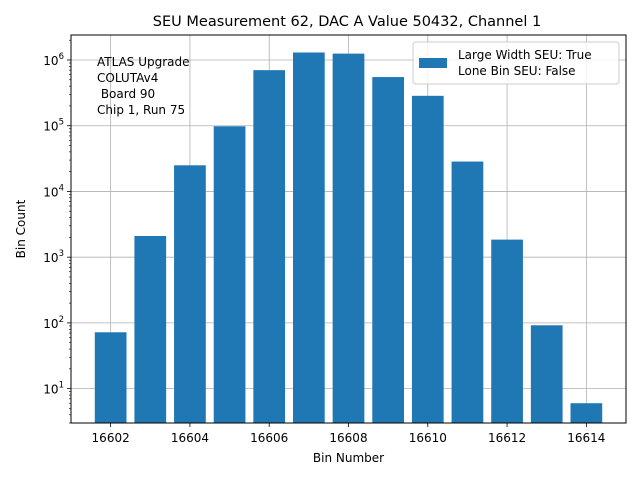 Image resolution: width=640 pixels, height=480 pixels. What do you see at coordinates (53, 257) in the screenshot?
I see `y-tick-label: 10³` at bounding box center [53, 257].